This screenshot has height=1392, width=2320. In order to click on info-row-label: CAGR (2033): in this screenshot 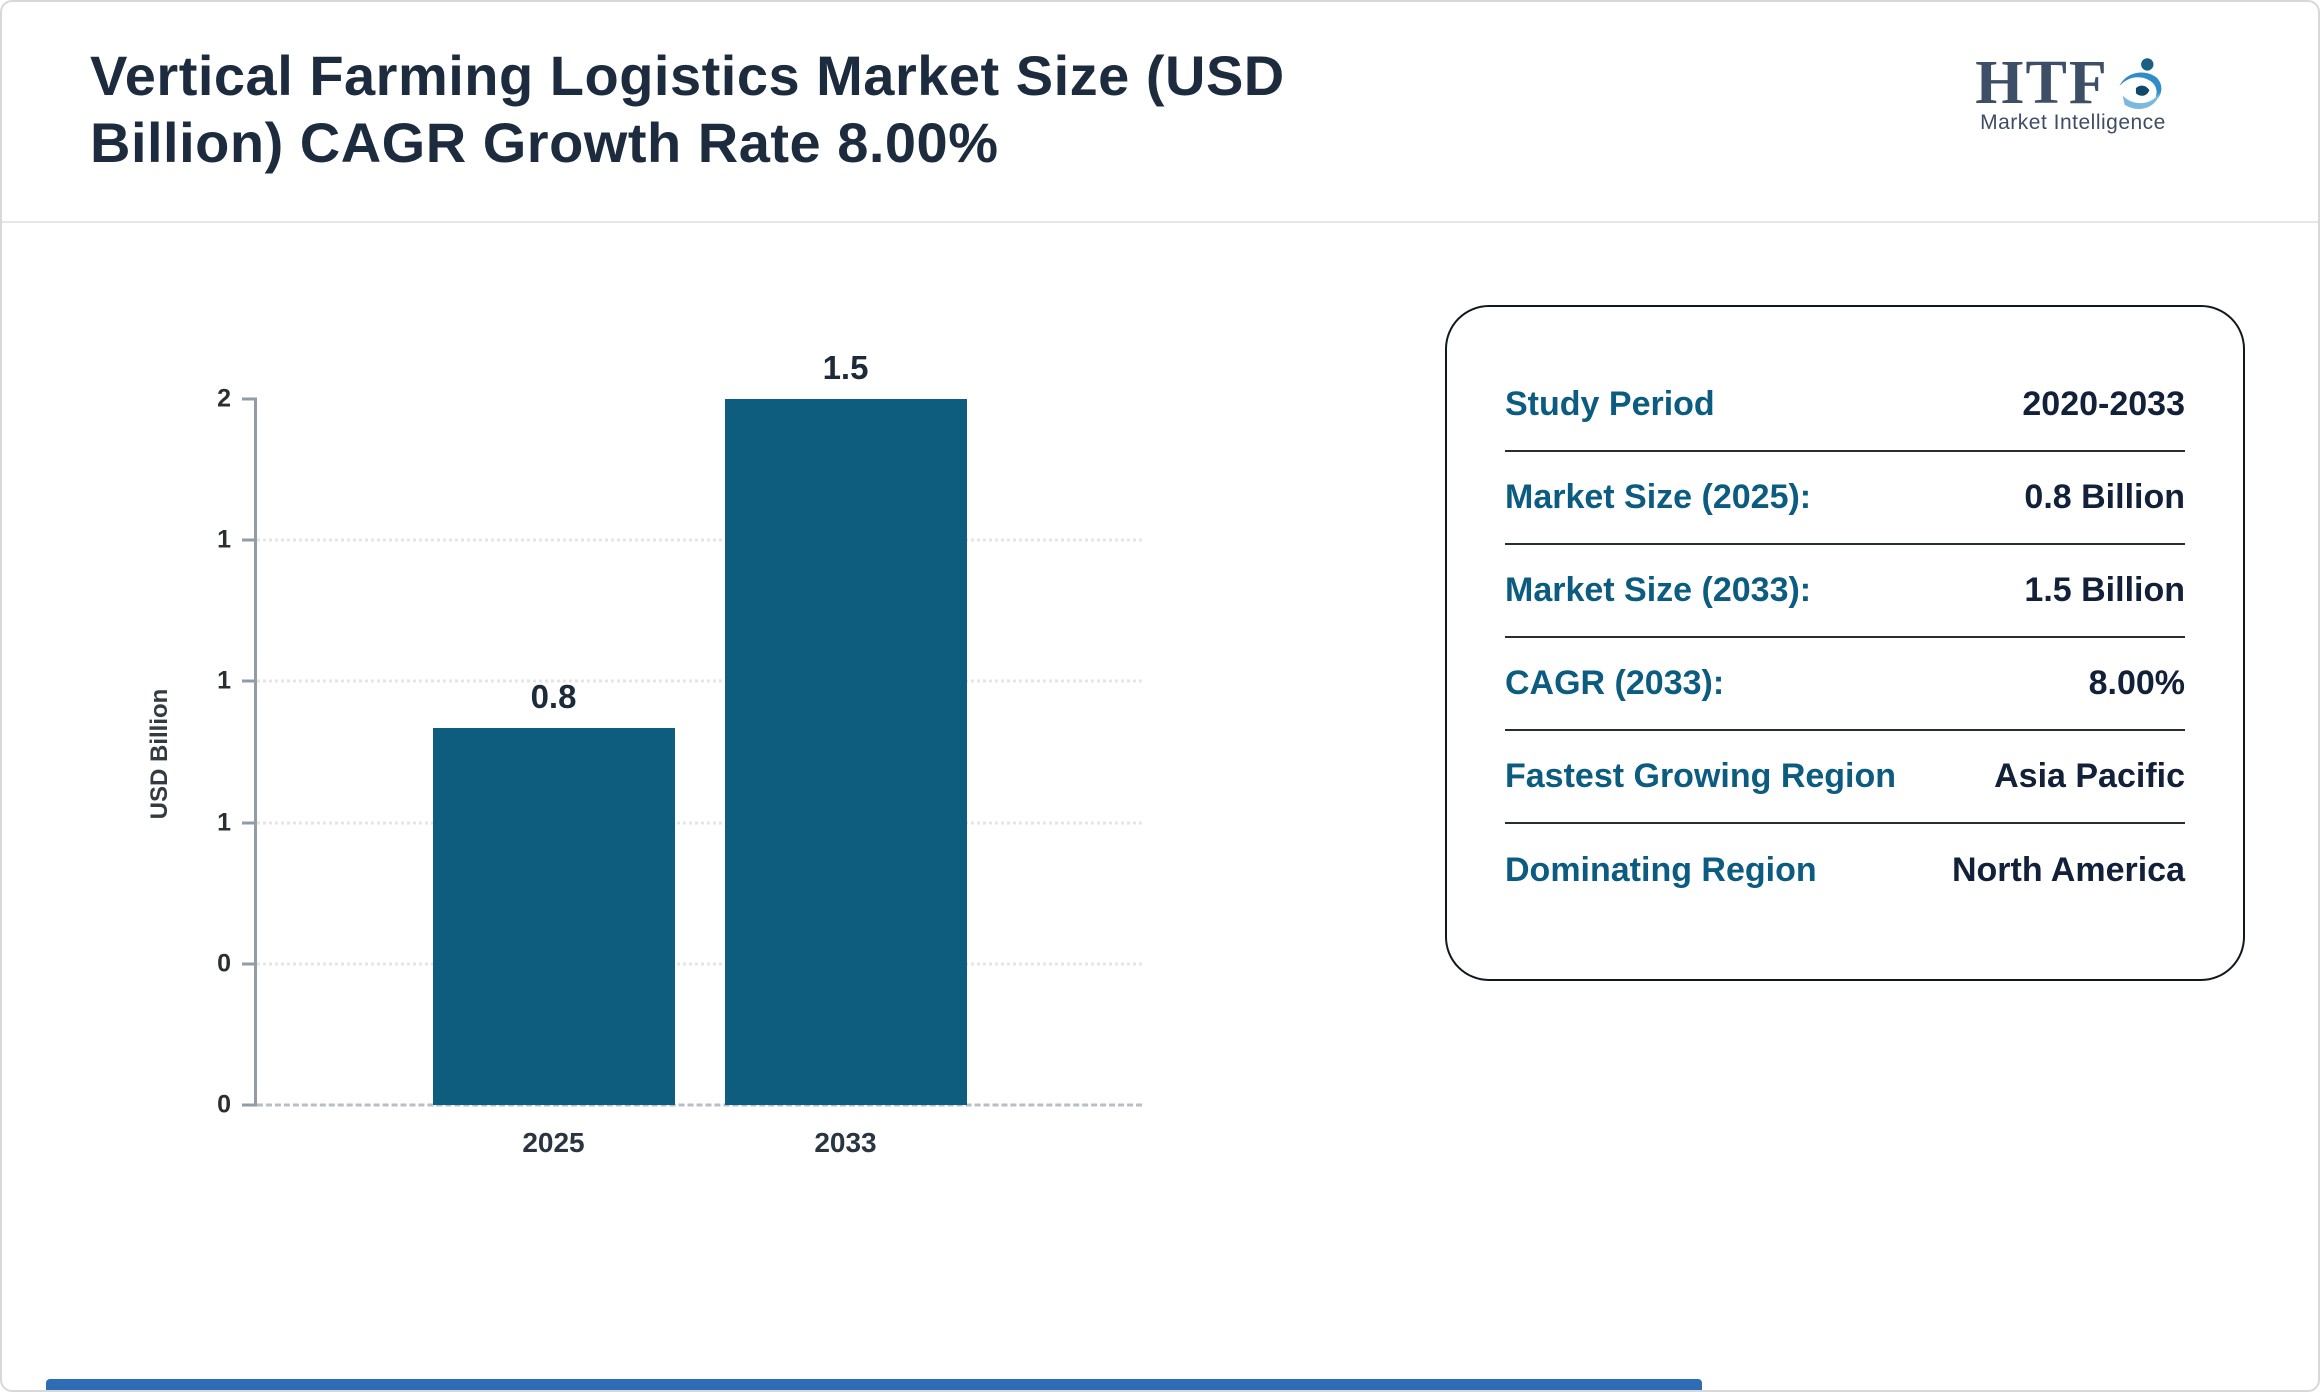, I will do `click(1615, 683)`.